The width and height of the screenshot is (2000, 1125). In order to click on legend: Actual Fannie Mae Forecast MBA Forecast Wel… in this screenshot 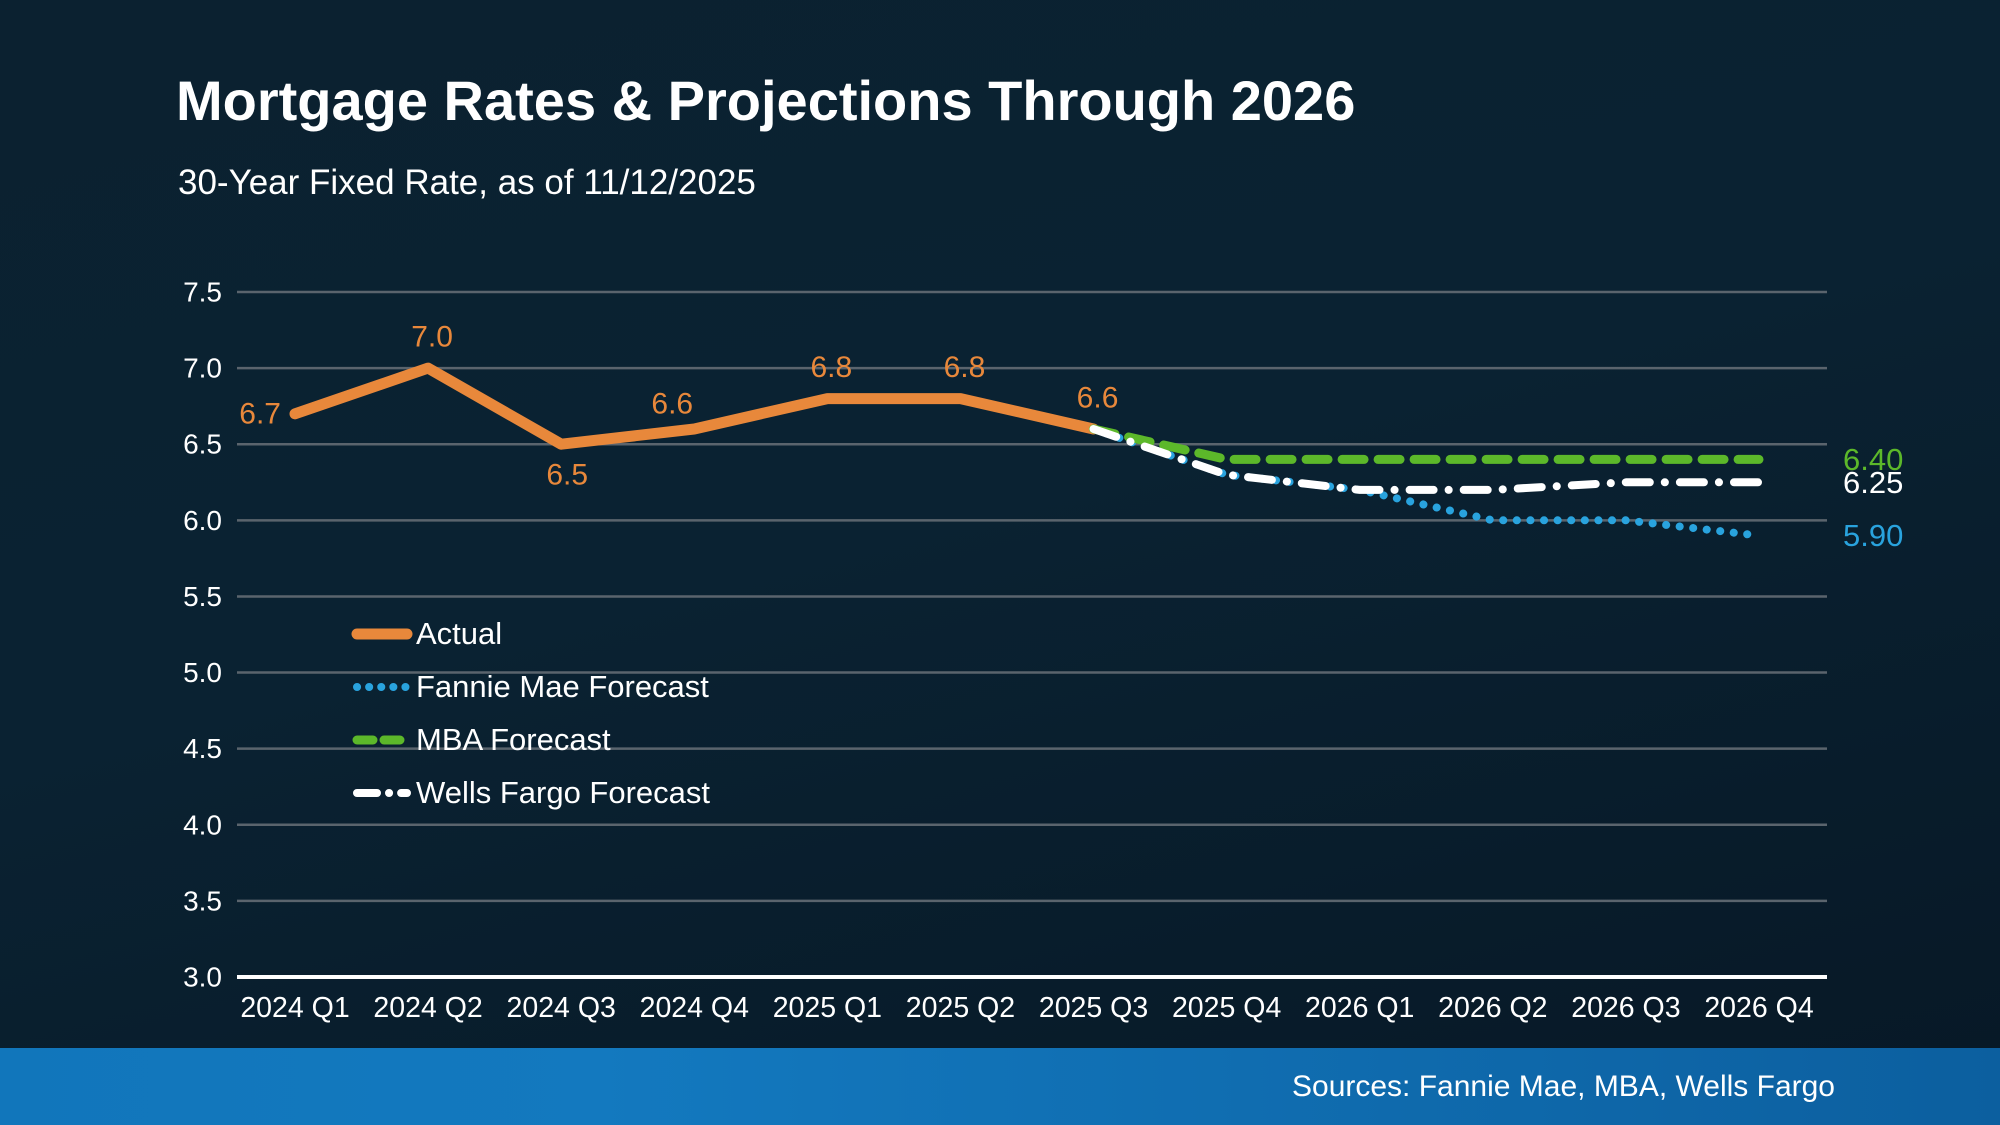, I will do `click(530, 713)`.